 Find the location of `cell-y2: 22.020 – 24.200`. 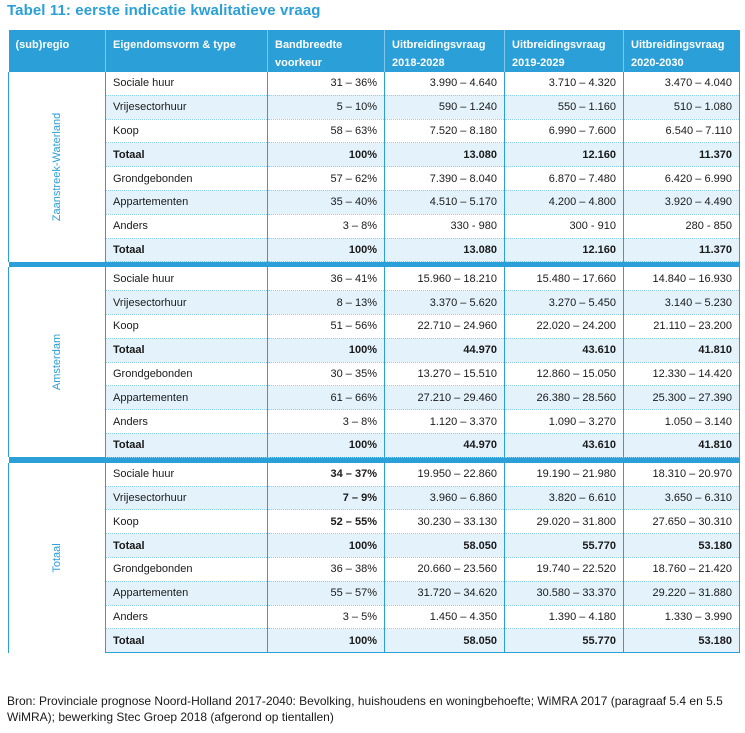

cell-y2: 22.020 – 24.200 is located at coordinates (564, 326).